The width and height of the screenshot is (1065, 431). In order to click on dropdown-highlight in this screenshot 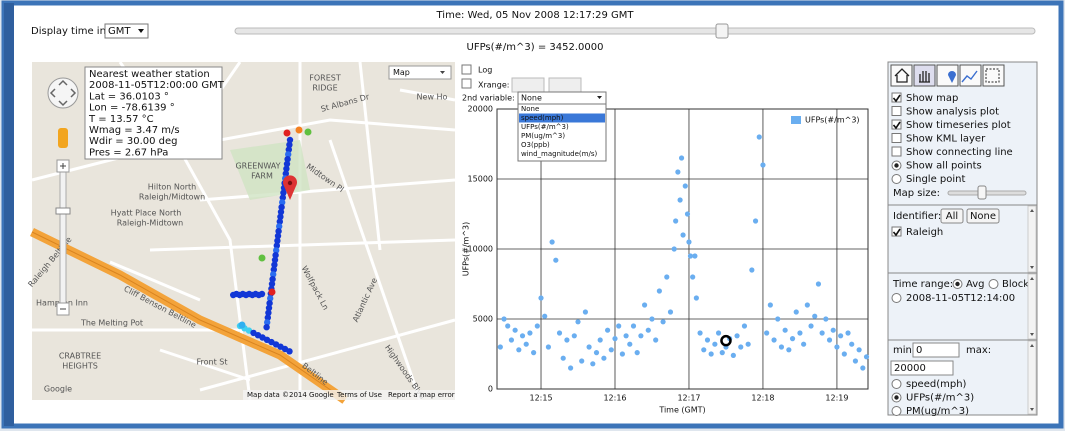, I will do `click(562, 118)`.